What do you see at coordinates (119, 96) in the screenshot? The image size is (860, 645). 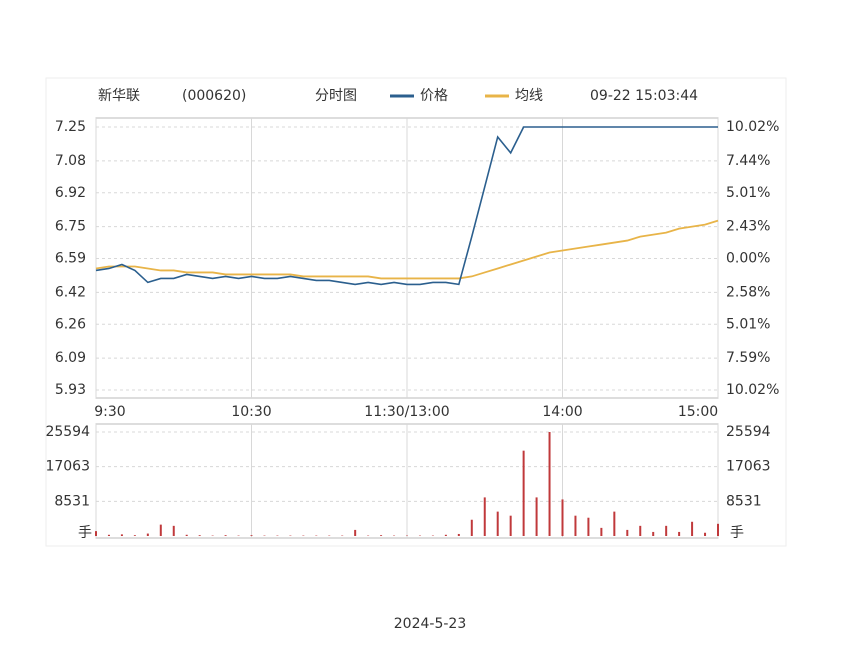 I see `stock-name: 新华联` at bounding box center [119, 96].